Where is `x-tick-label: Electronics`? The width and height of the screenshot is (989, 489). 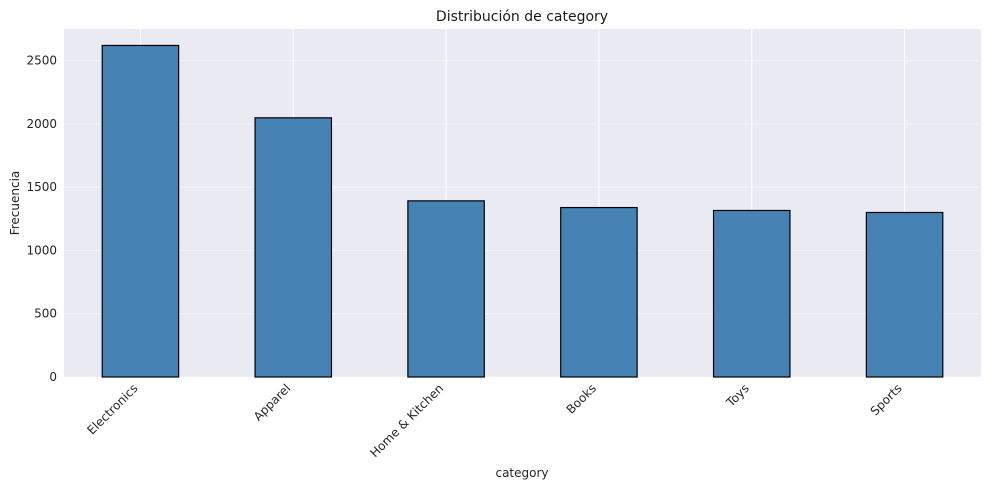 x-tick-label: Electronics is located at coordinates (112, 409).